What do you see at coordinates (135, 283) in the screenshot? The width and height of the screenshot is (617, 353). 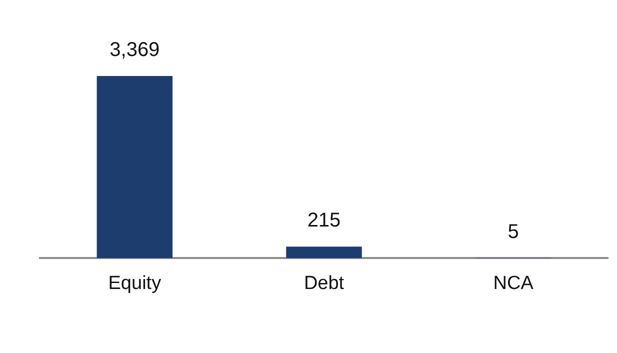 I see `x-tick-label: Equity` at bounding box center [135, 283].